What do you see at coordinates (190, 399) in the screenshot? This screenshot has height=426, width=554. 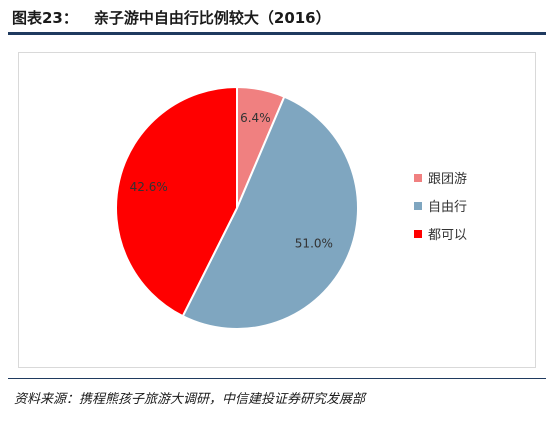 I see `source-note: 资料来源：携程熊孩子旅游大调研，中信建投证券研究发展部` at bounding box center [190, 399].